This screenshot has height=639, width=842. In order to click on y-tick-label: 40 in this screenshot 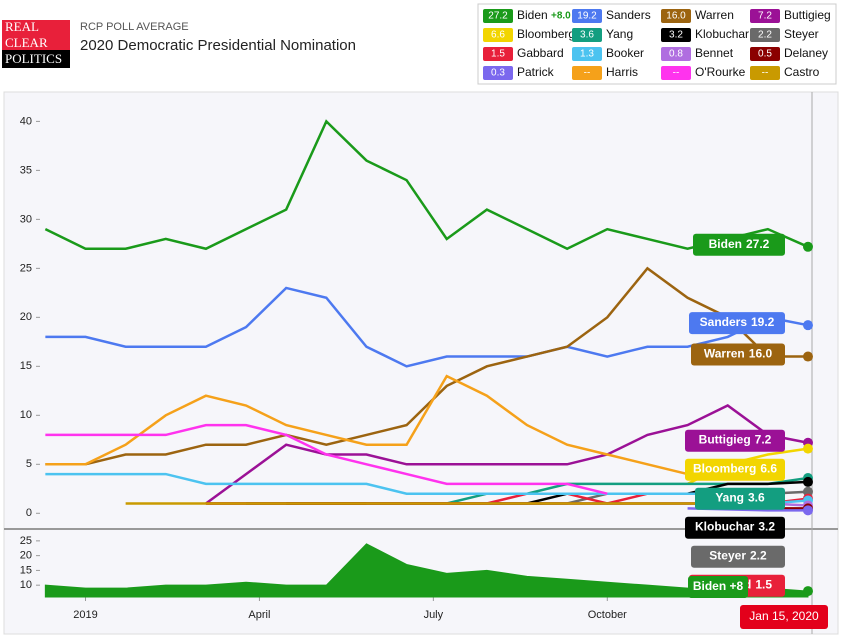, I will do `click(26, 121)`.